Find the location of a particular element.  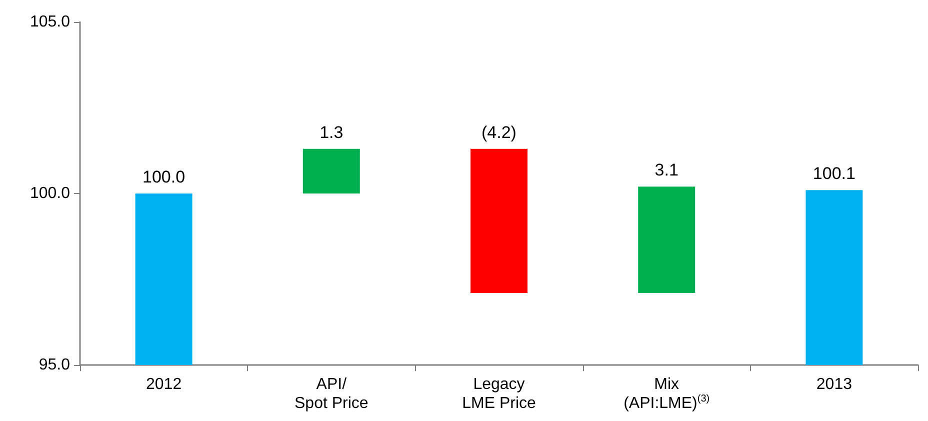

data-label: 100.1 is located at coordinates (834, 174).